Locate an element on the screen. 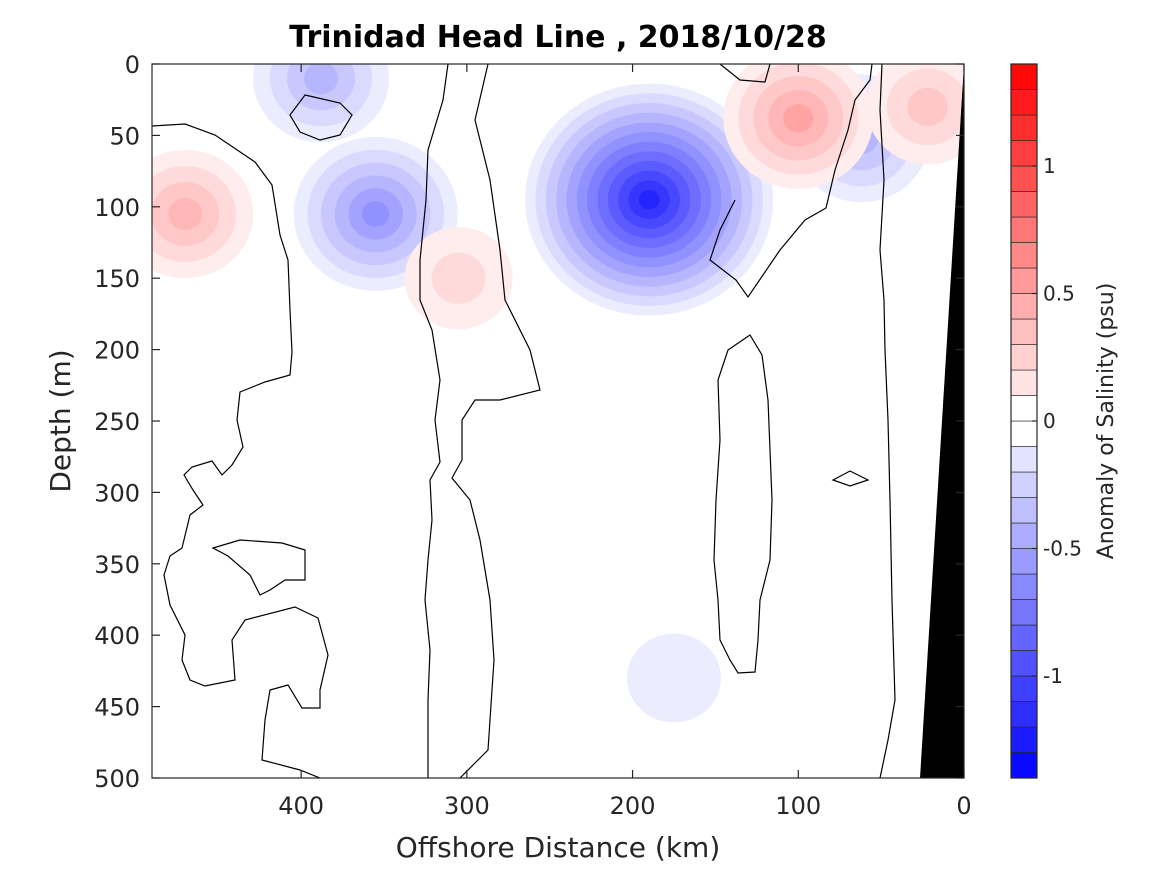 Image resolution: width=1167 pixels, height=875 pixels. colorbar-tick-label: -1 is located at coordinates (1053, 676).